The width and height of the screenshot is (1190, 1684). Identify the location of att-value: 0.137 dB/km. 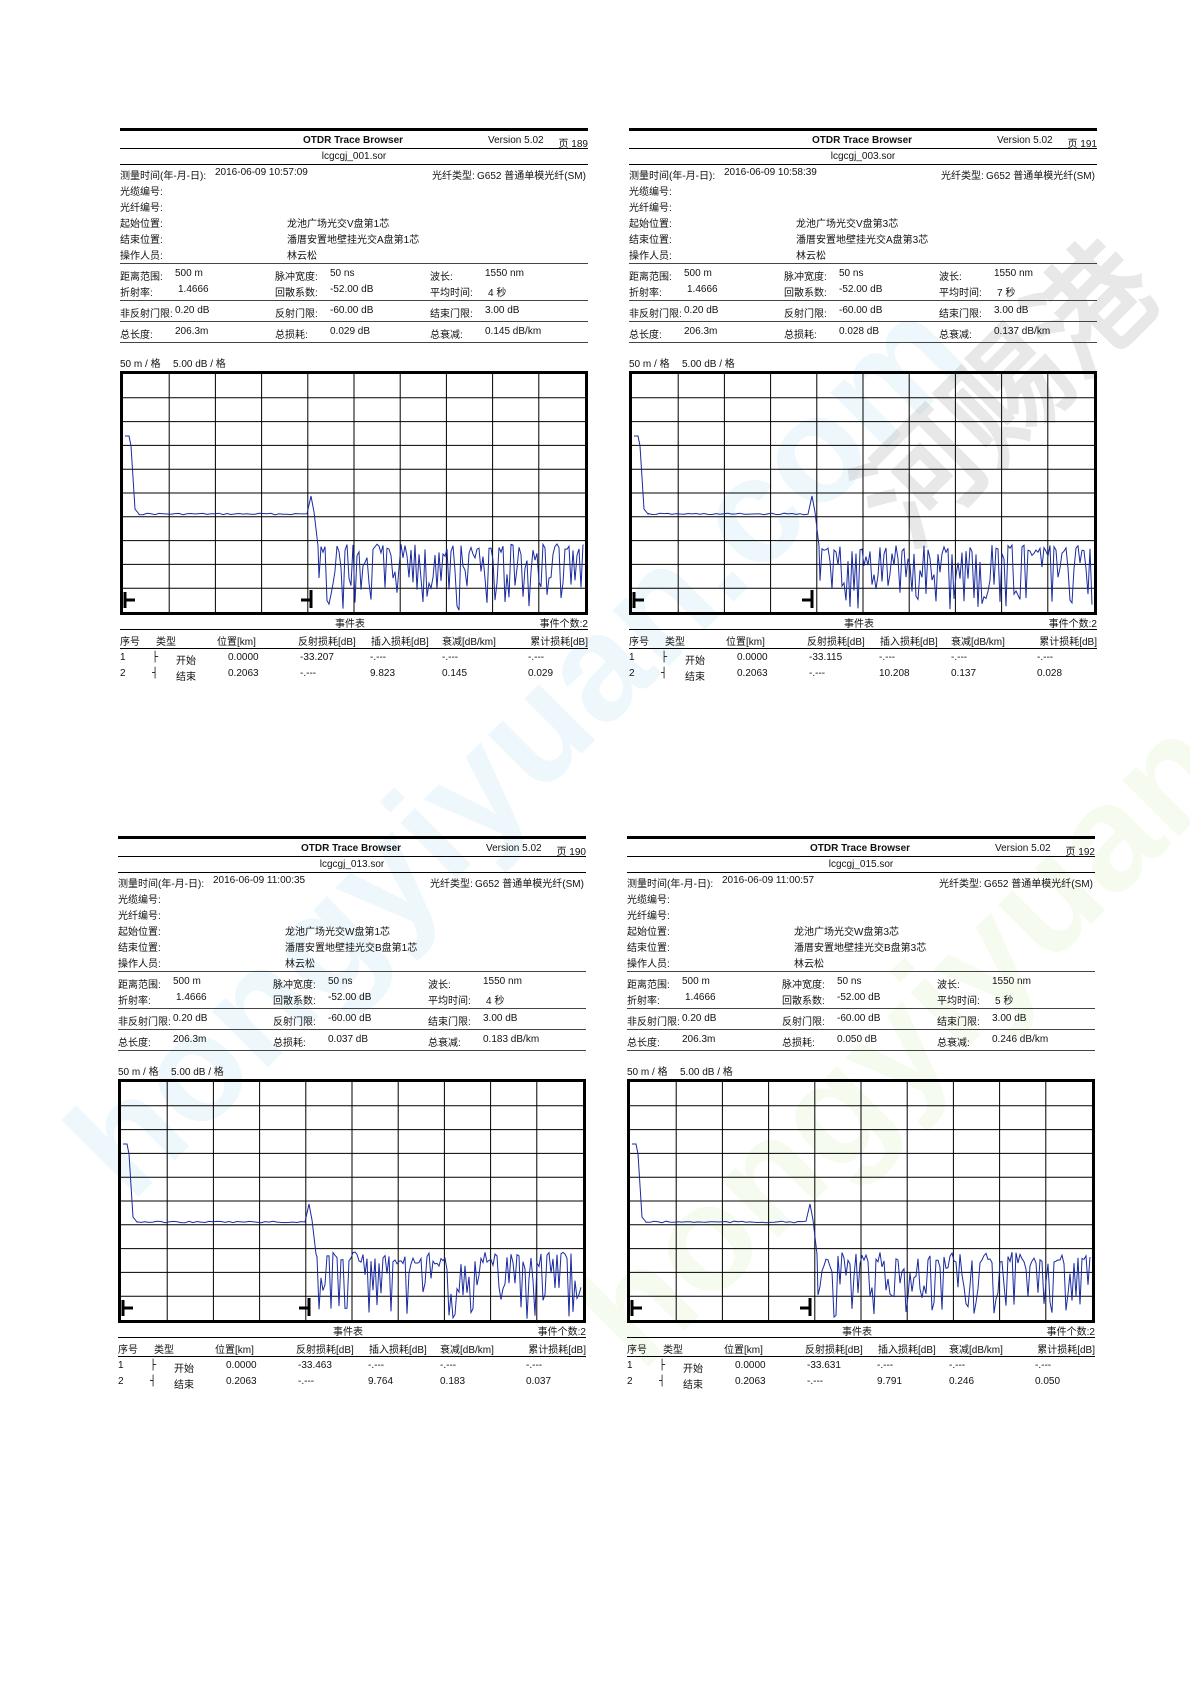
(1022, 331).